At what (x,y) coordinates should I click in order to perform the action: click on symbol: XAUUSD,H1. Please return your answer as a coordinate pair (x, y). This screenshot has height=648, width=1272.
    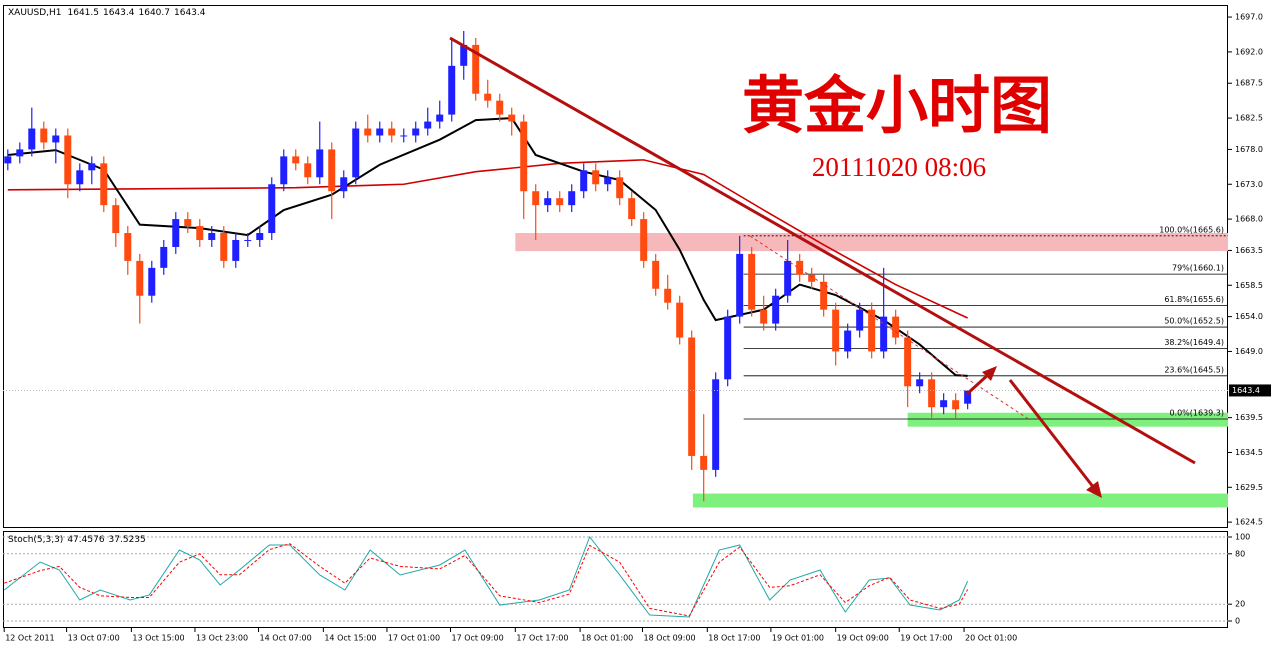
    Looking at the image, I should click on (35, 13).